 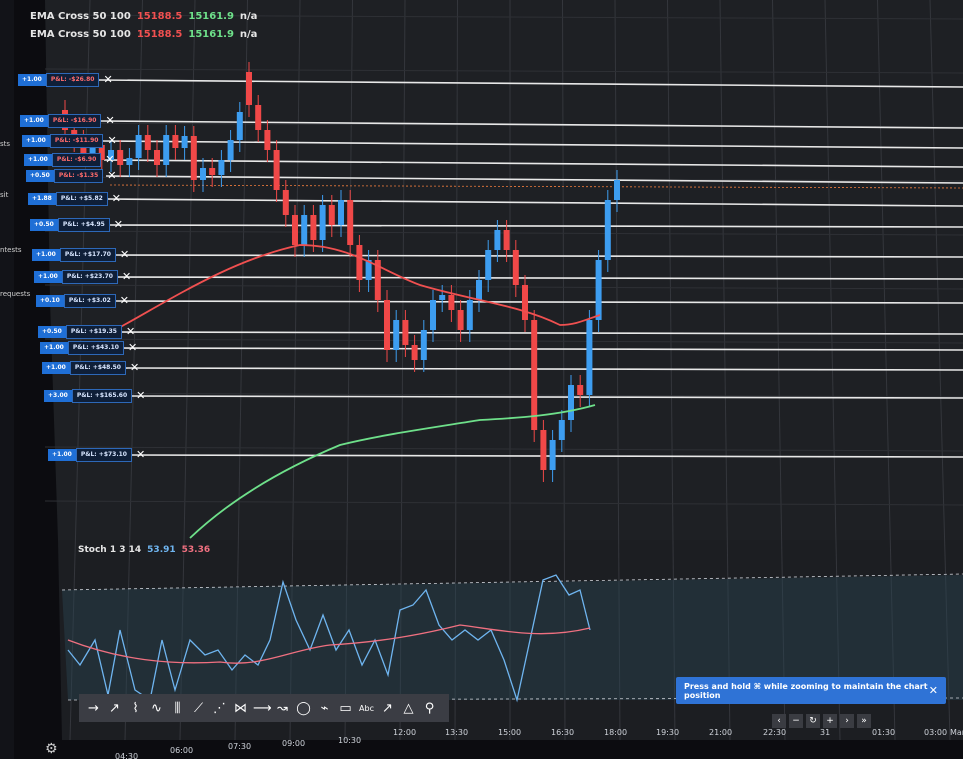 I want to click on position-tag: +1.00 P&L: +$48.50 ✕, so click(x=91, y=368).